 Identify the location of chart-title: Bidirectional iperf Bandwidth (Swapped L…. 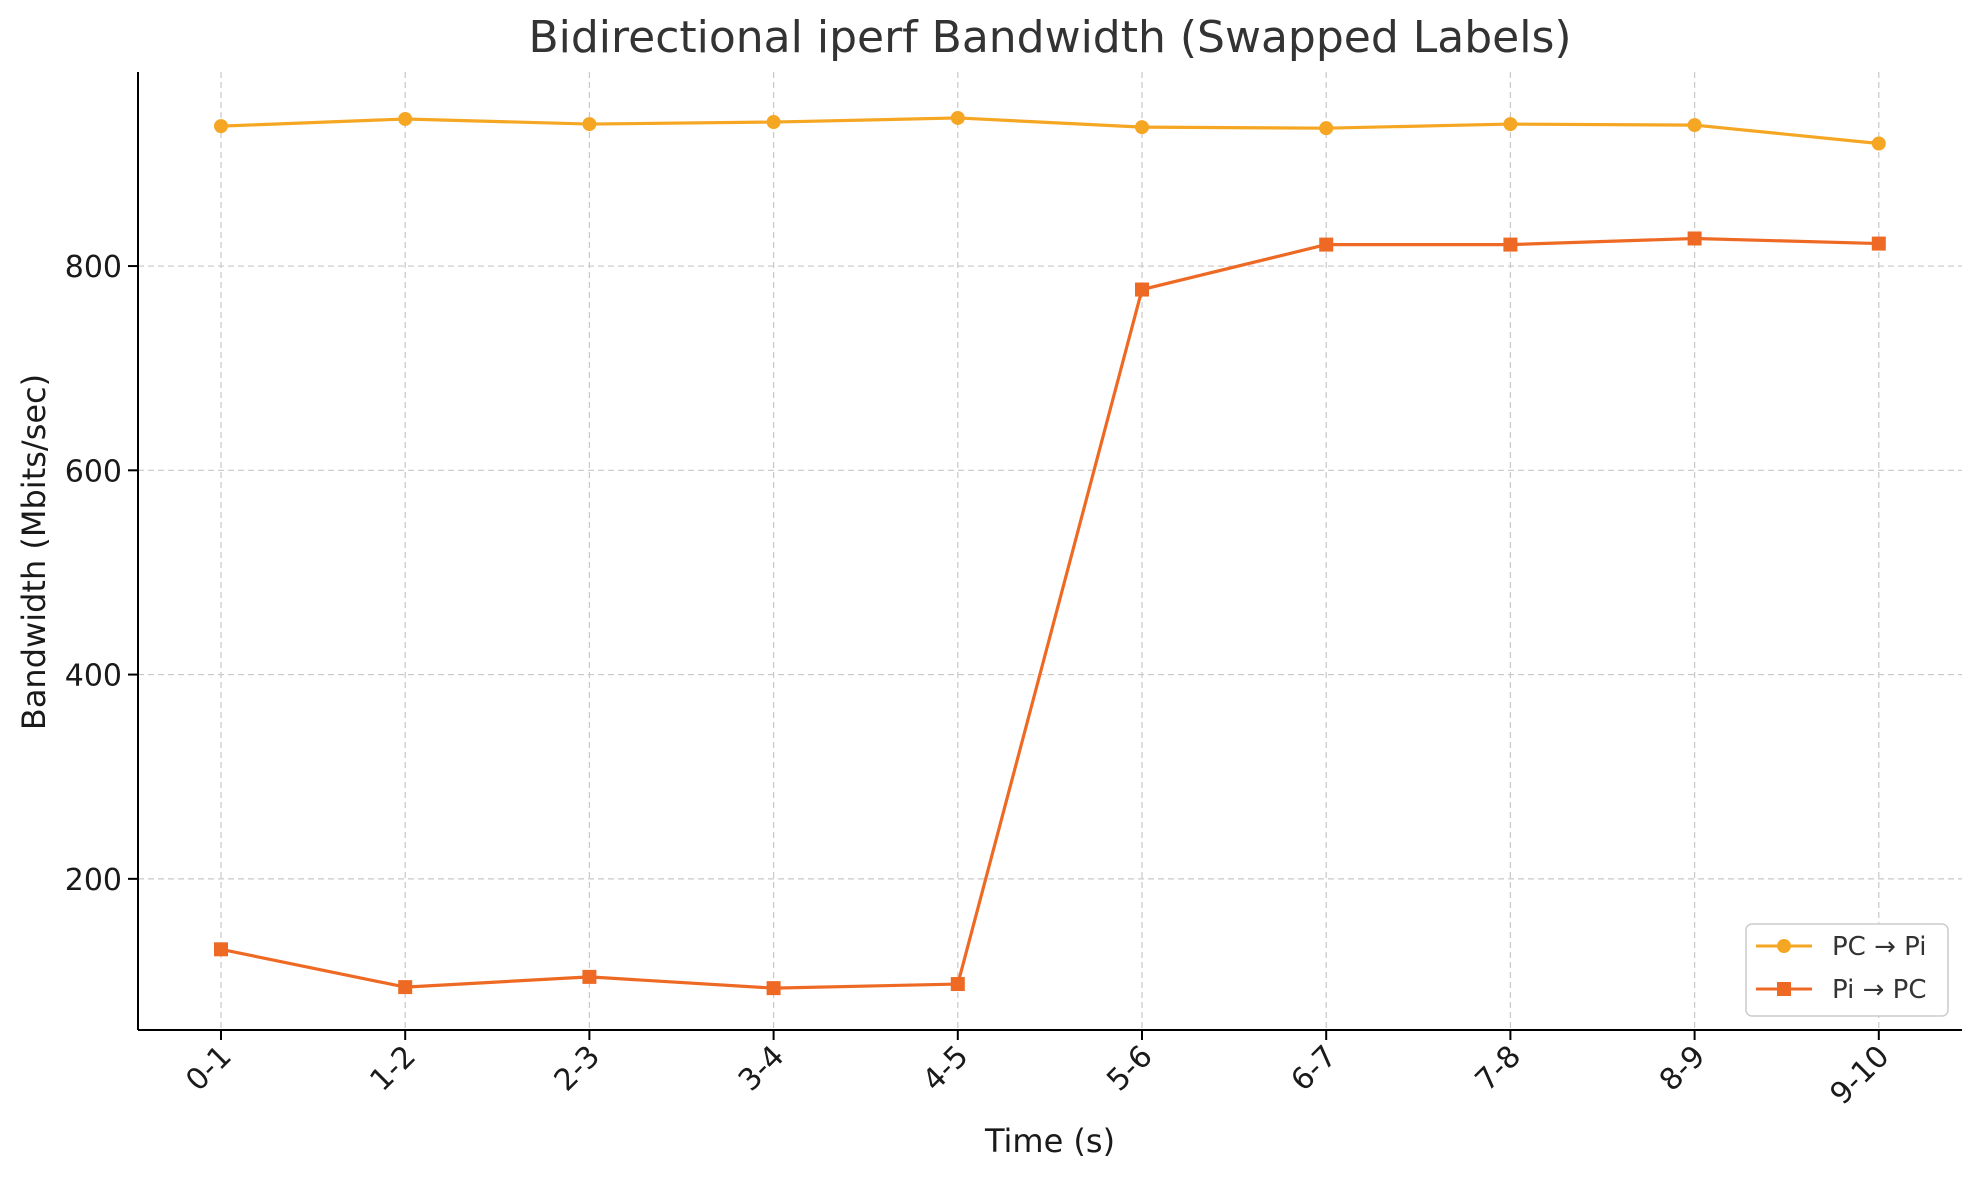
(1049, 37).